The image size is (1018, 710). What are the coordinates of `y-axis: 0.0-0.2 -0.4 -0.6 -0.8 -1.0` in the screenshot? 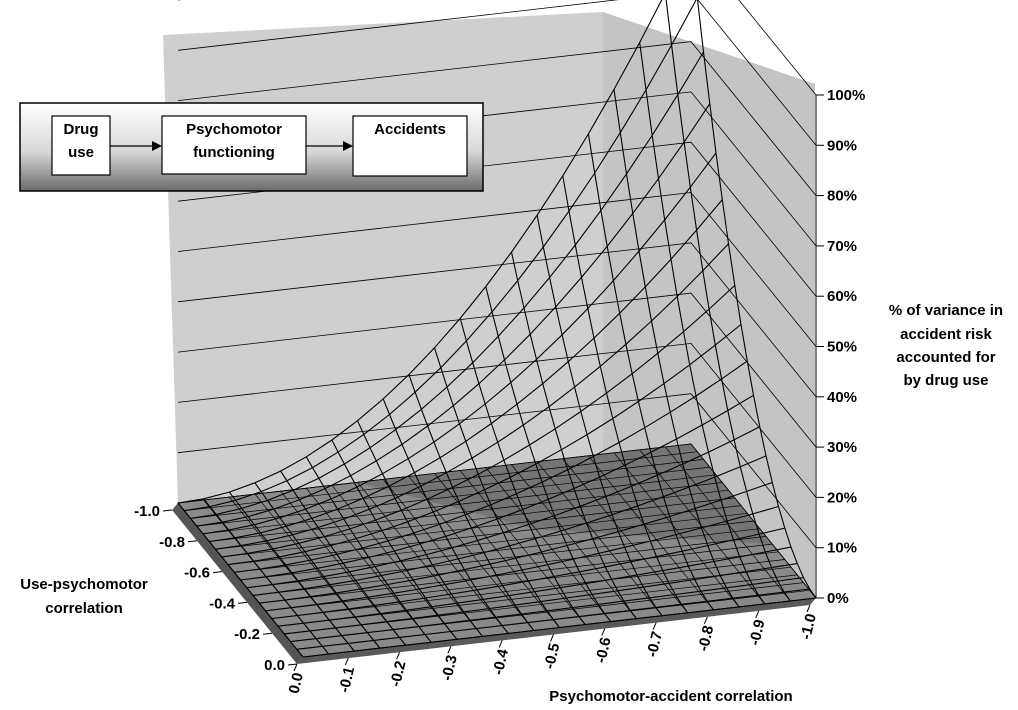 It's located at (216, 588).